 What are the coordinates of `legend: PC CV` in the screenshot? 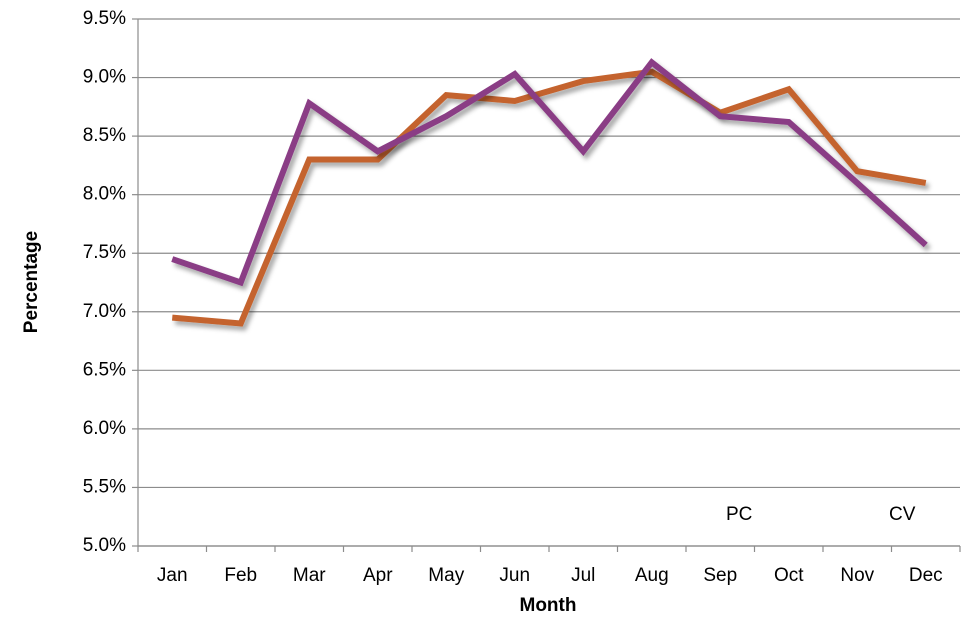 It's located at (787, 514).